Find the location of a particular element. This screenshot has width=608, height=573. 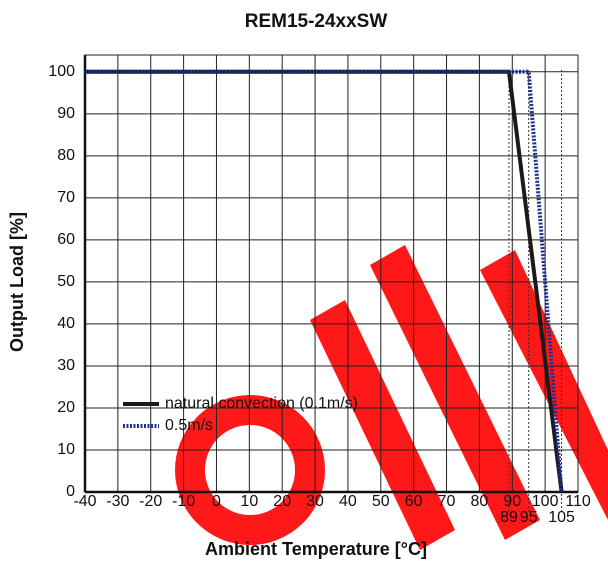

x-tick-label: 100 is located at coordinates (545, 501).